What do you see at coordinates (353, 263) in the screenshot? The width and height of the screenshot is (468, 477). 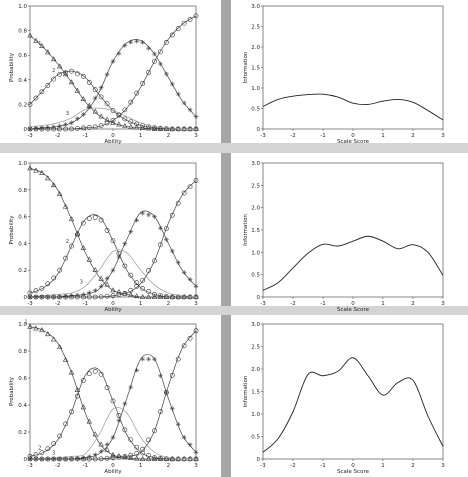 I see `information-curve` at bounding box center [353, 263].